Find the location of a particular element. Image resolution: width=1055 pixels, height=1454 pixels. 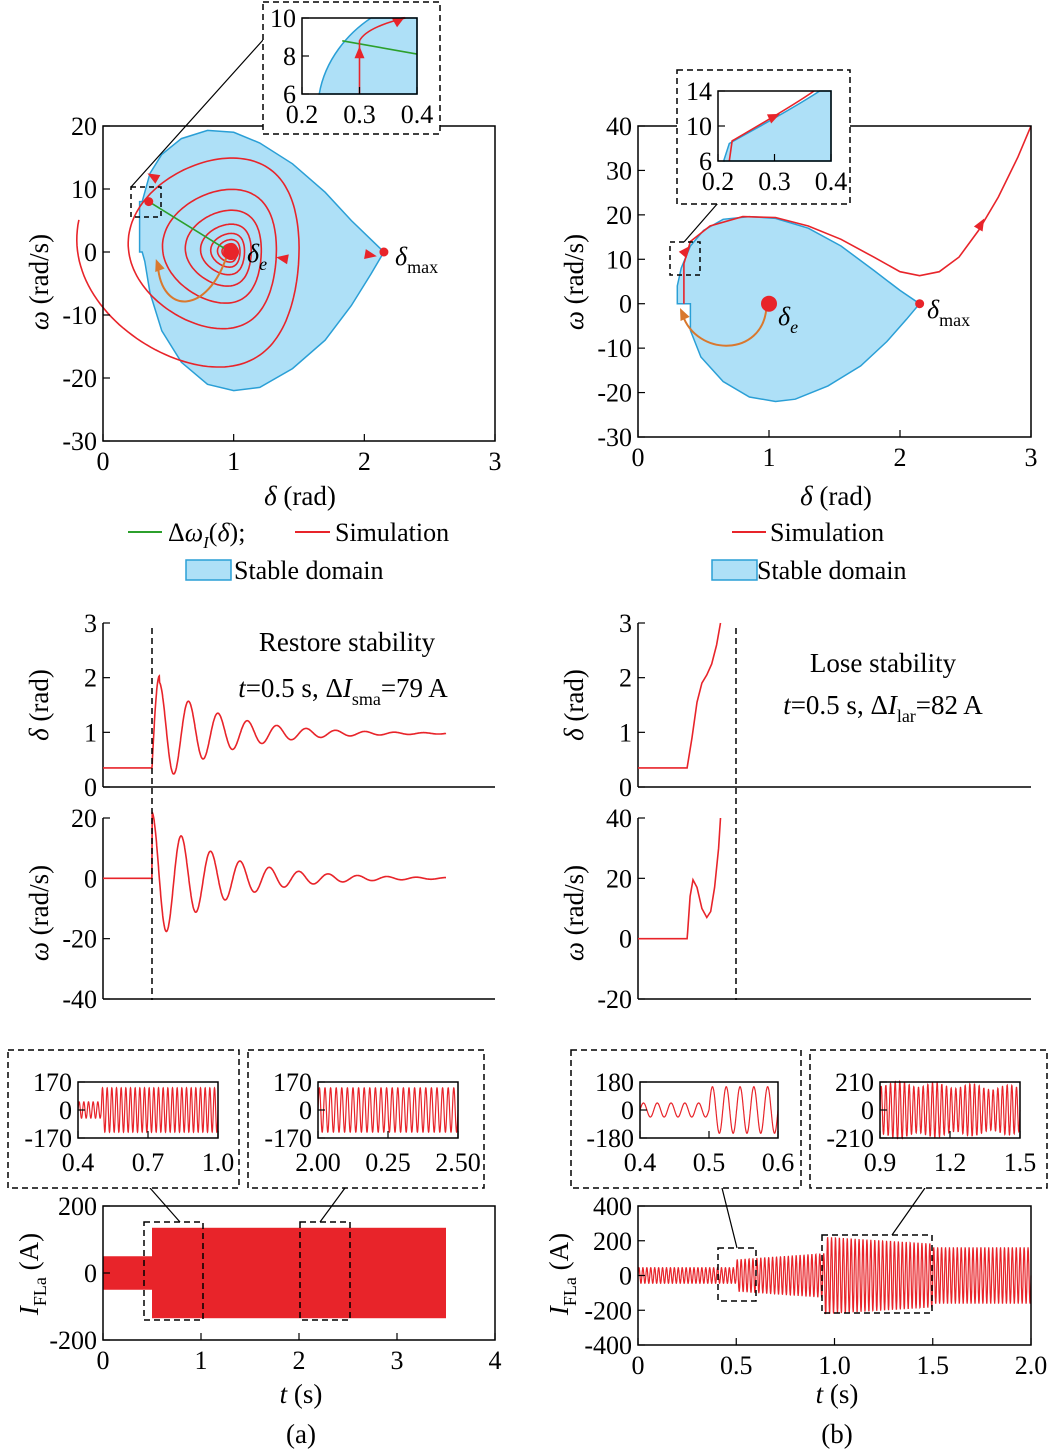

b-omega-time-axes: 40 20 0 -20 is located at coordinates (814, 909).